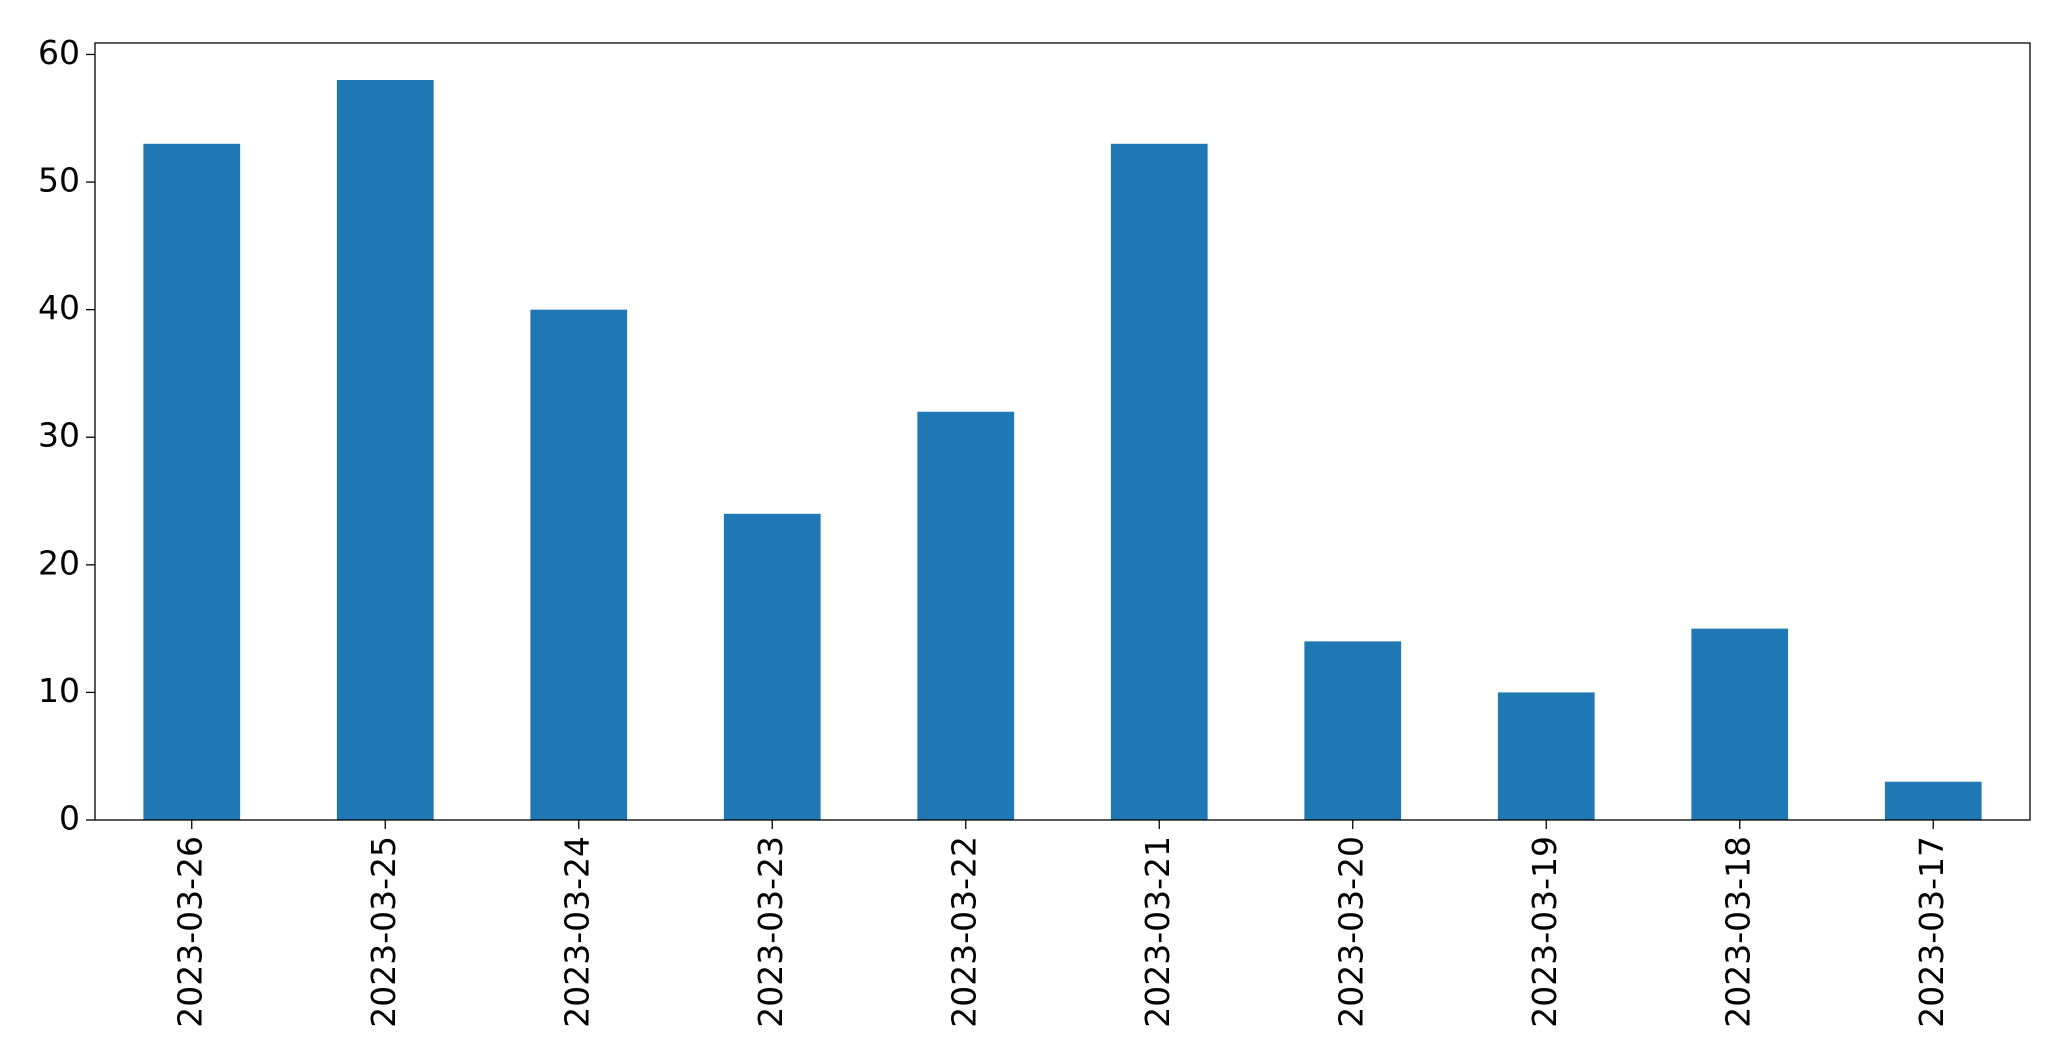  I want to click on x-tick-label: 2023-03-24, so click(576, 932).